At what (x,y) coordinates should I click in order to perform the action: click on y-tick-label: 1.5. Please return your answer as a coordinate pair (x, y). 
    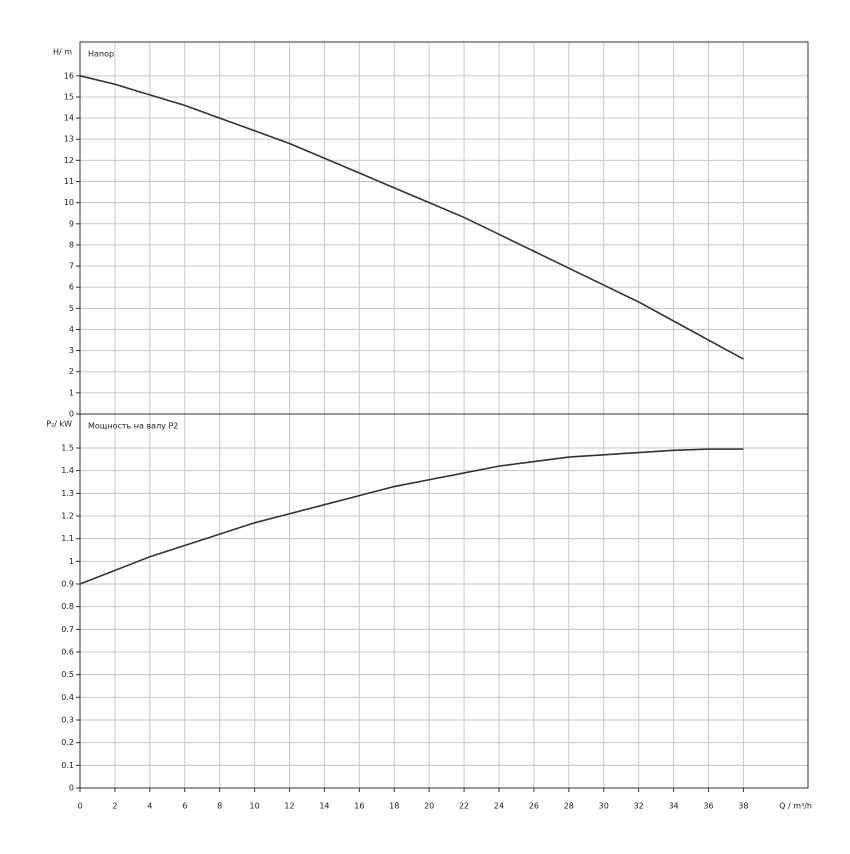
    Looking at the image, I should click on (67, 448).